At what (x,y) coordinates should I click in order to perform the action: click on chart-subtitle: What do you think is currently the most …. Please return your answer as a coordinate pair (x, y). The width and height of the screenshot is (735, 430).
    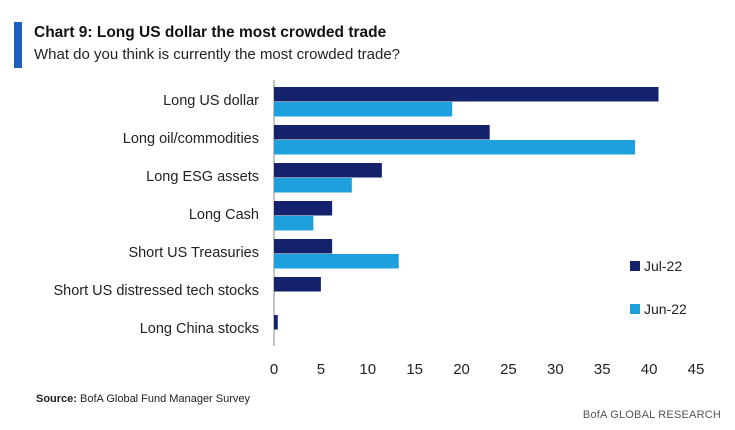
    Looking at the image, I should click on (217, 54).